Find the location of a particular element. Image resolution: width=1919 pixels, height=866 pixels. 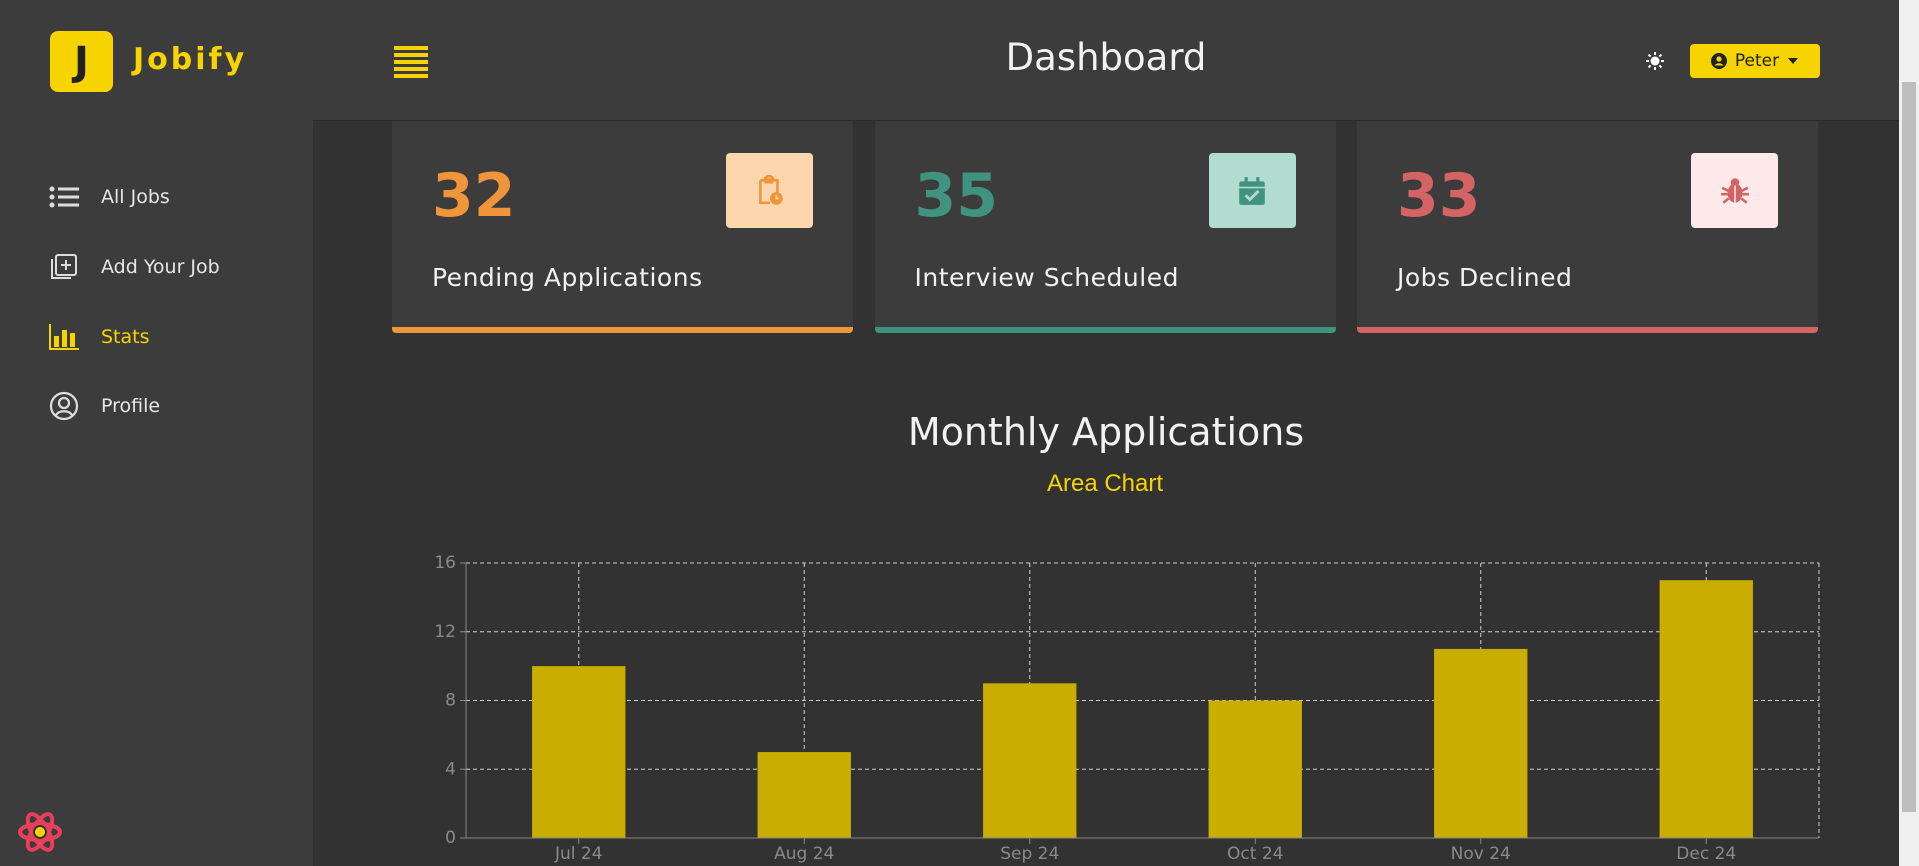

y-tick-label: 8 is located at coordinates (450, 701).